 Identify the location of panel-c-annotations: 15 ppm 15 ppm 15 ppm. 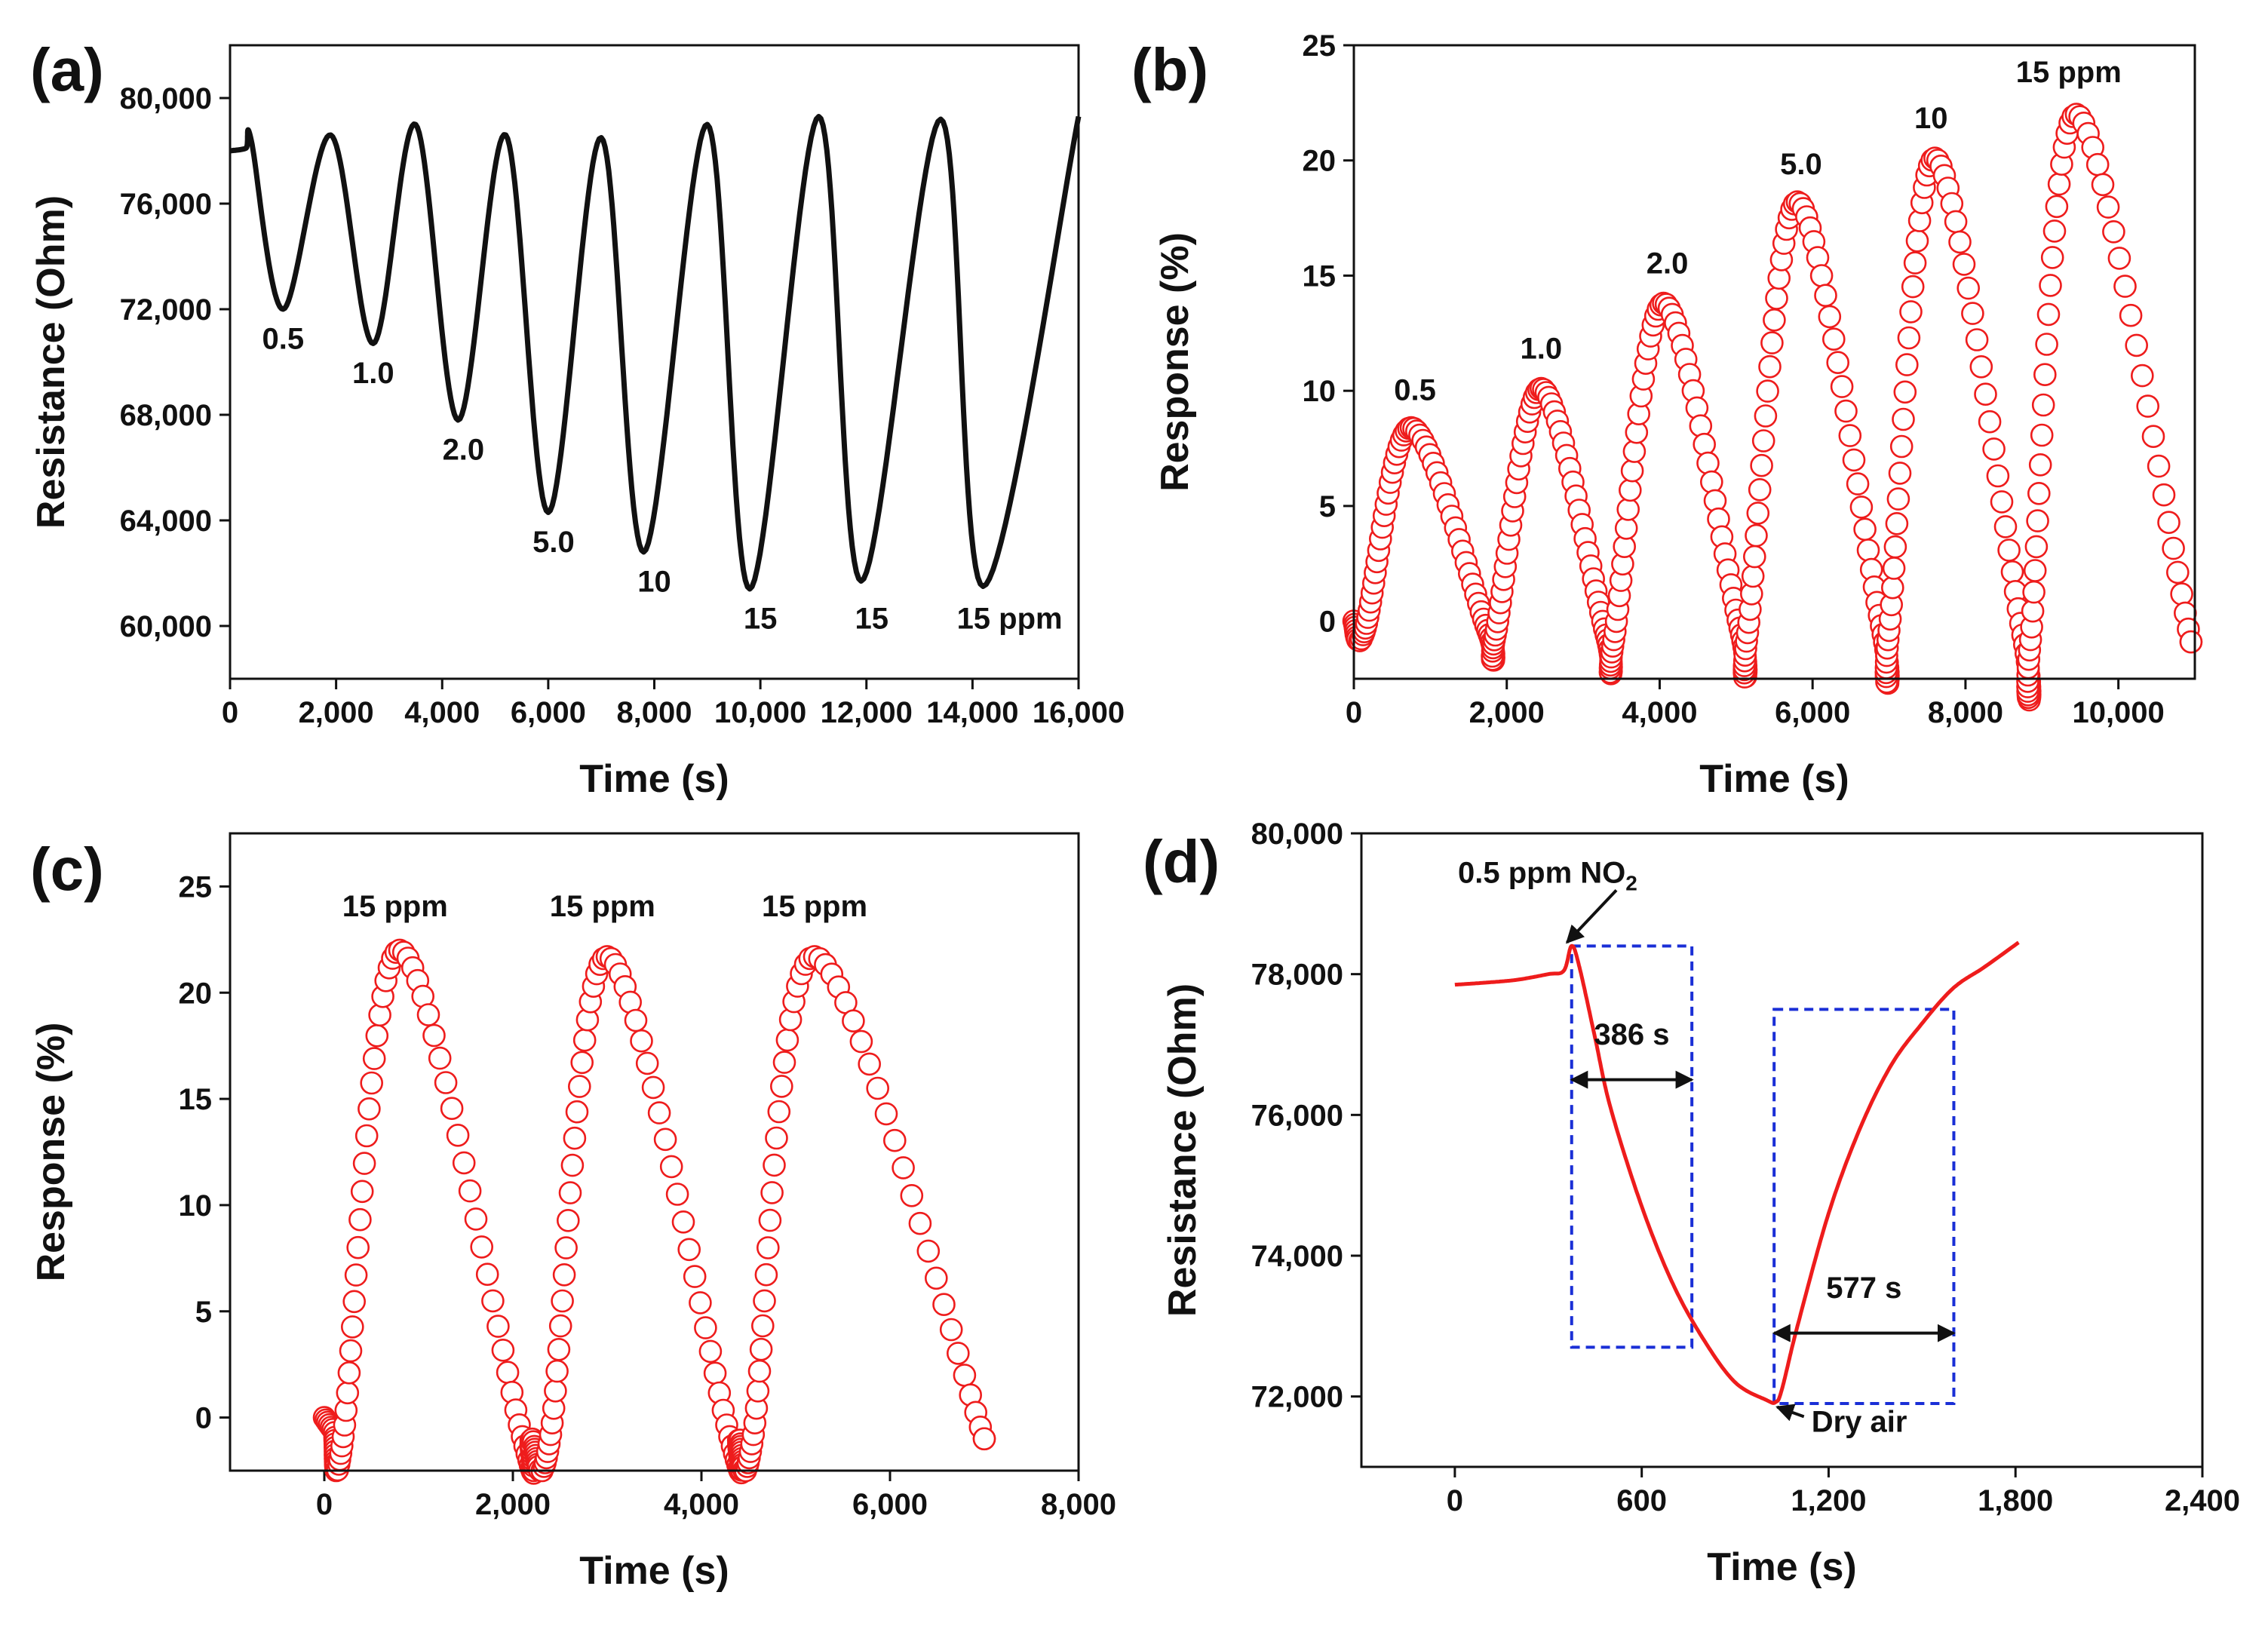
(604, 906).